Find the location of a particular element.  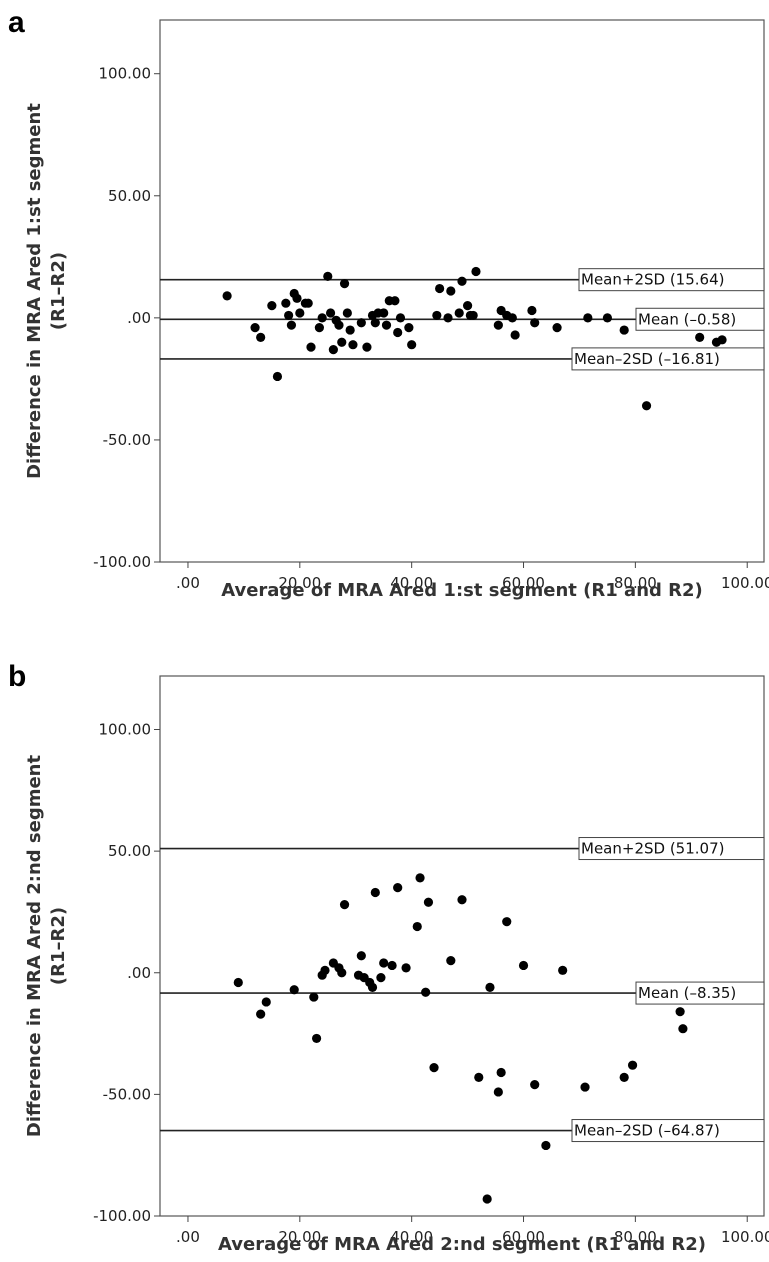

y-tick-label: 50.00 is located at coordinates (129, 196).